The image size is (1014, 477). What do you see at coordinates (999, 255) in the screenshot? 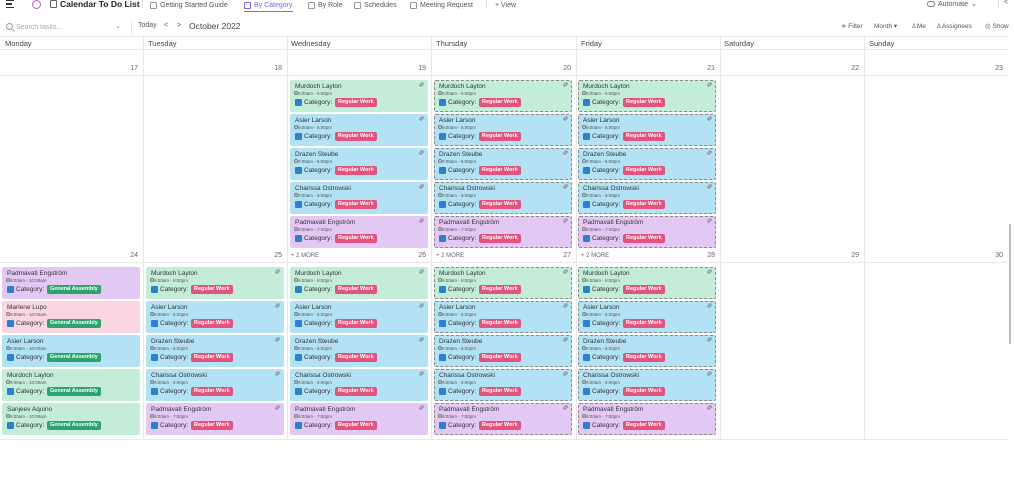
I see `date-cell-number: 30` at bounding box center [999, 255].